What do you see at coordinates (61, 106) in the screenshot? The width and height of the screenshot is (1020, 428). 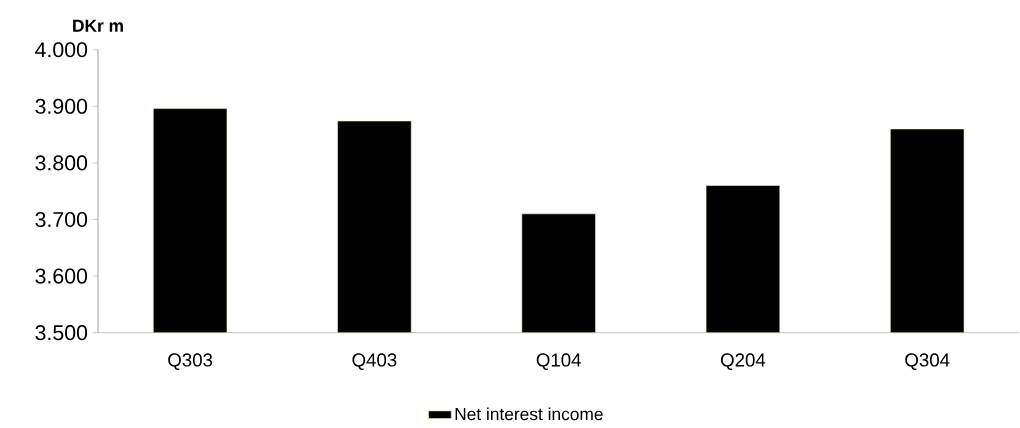 I see `y-tick-label: 3.900` at bounding box center [61, 106].